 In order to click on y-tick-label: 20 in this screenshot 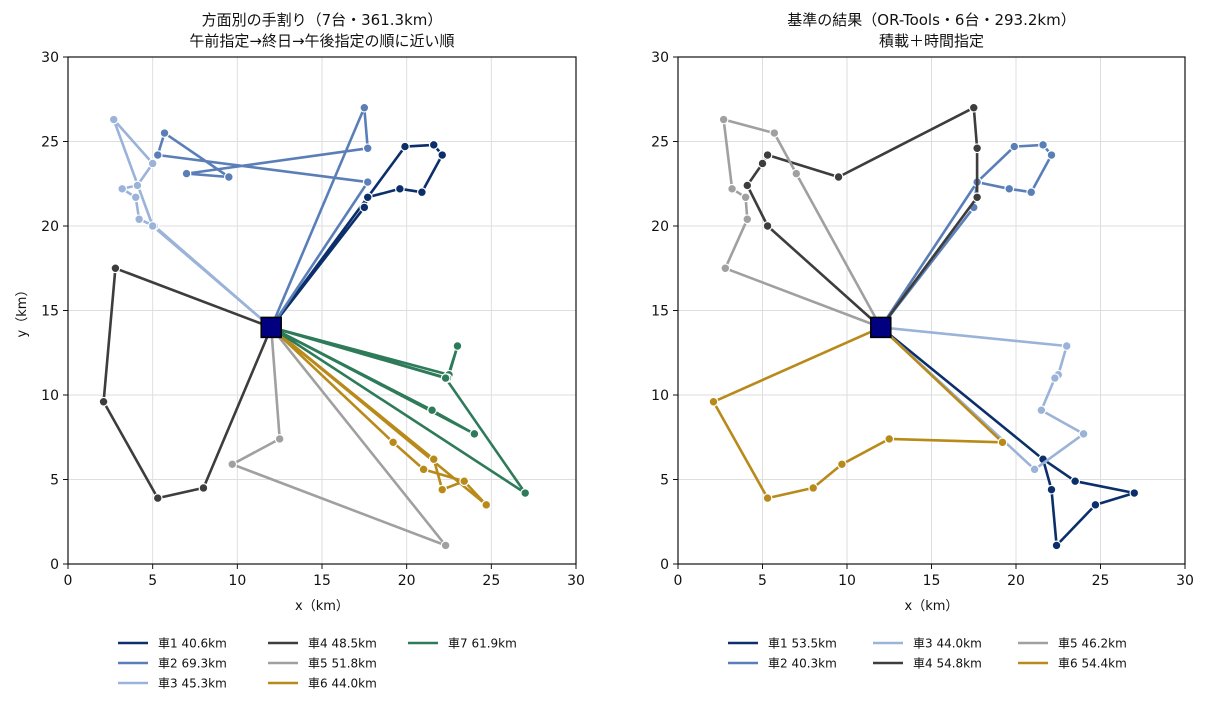, I will do `click(660, 227)`.